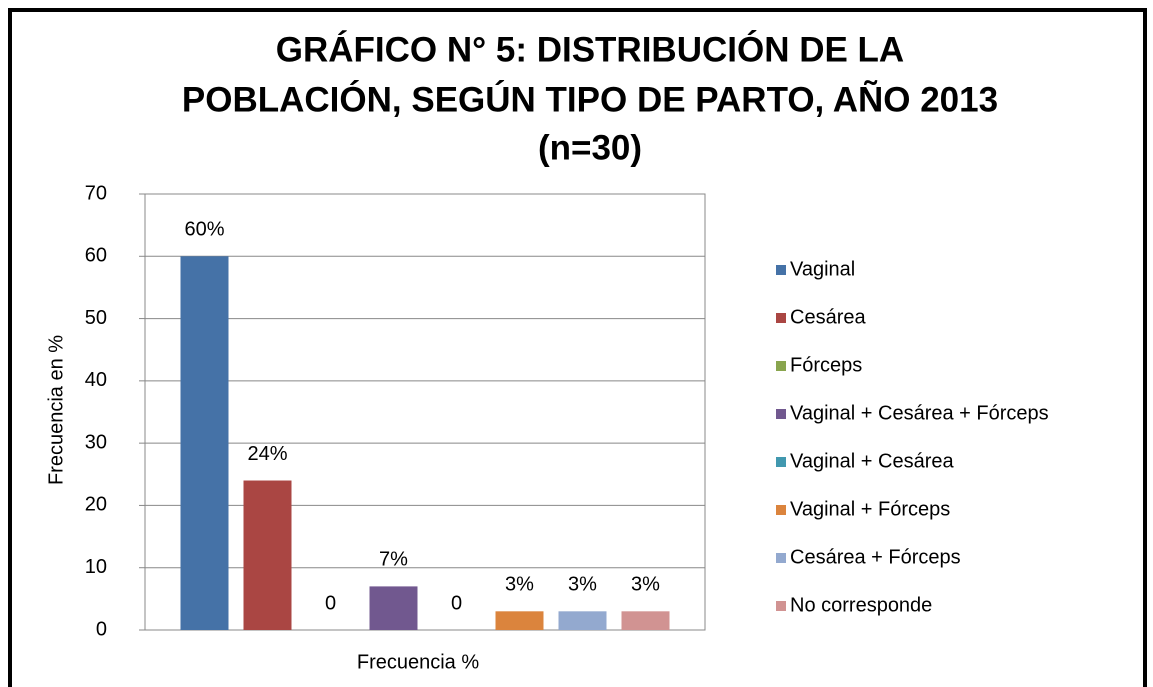 Image resolution: width=1153 pixels, height=687 pixels. Describe the element at coordinates (267, 454) in the screenshot. I see `data-label: 24%` at that location.